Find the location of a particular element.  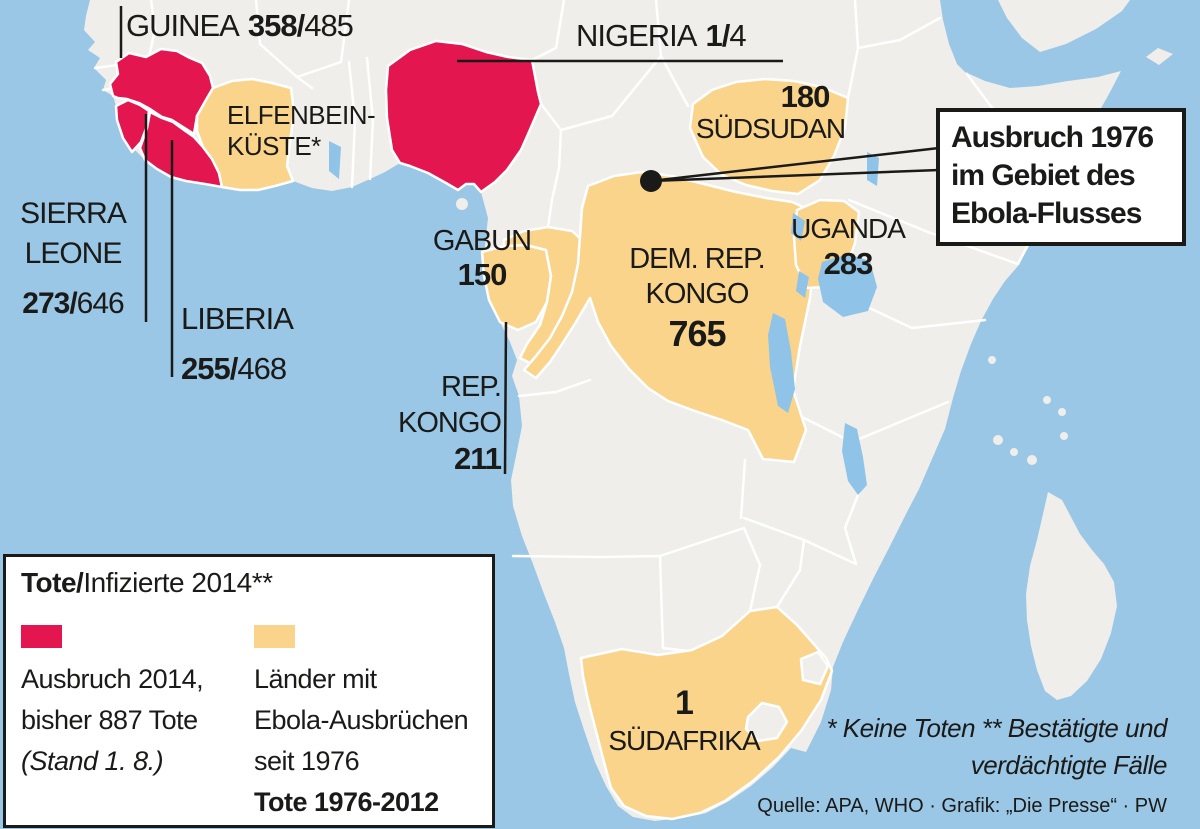

island-bioko is located at coordinates (462, 204).